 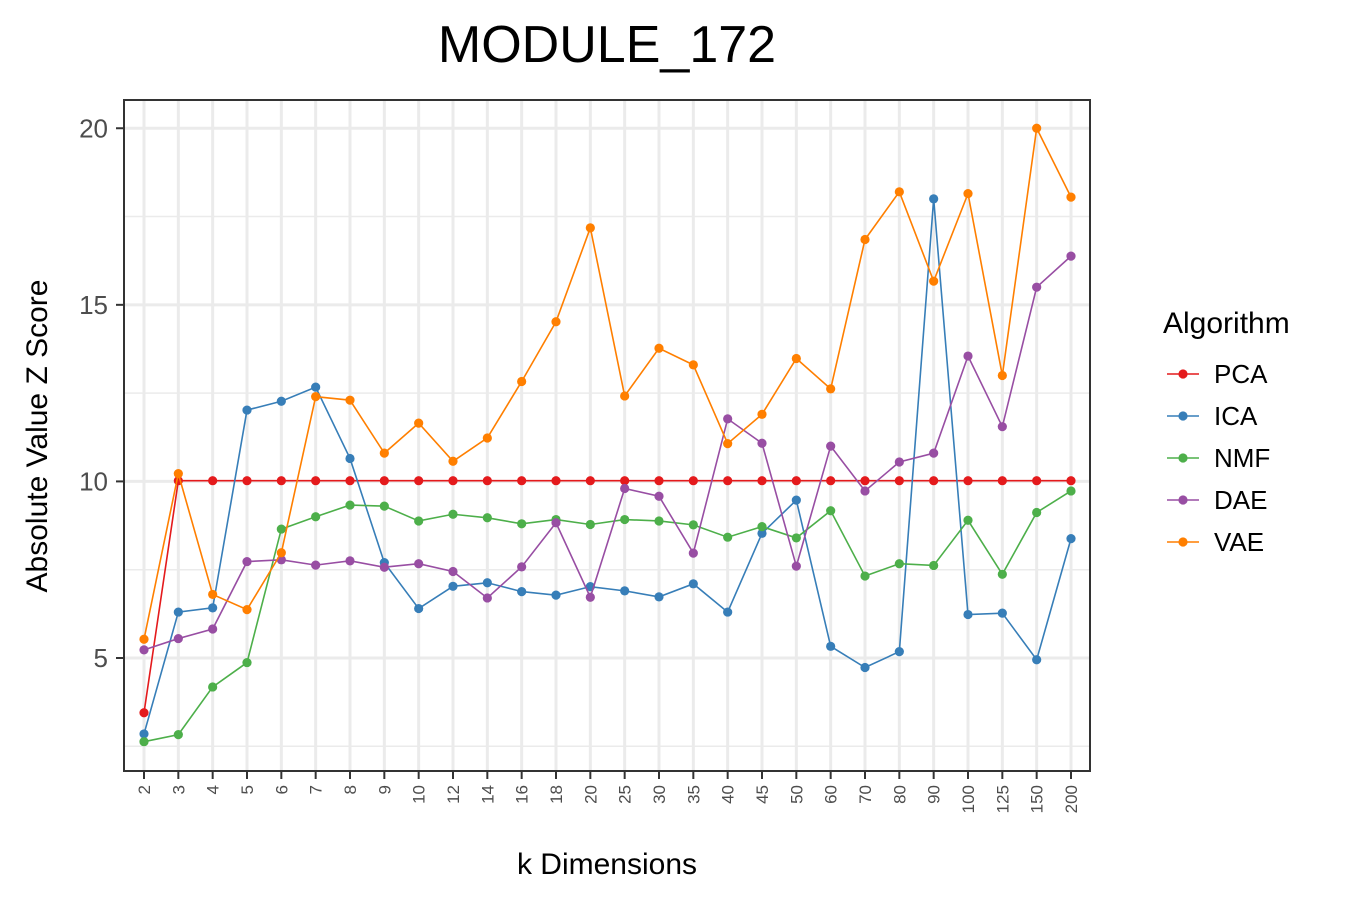 I want to click on y-tick-label: 5, so click(x=101, y=658).